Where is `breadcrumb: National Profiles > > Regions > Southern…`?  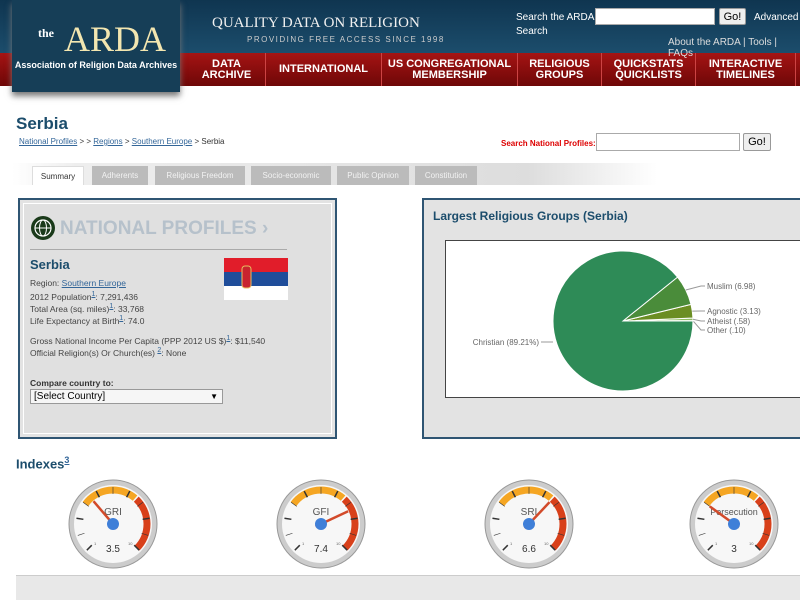 breadcrumb: National Profiles > > Regions > Southern… is located at coordinates (122, 141).